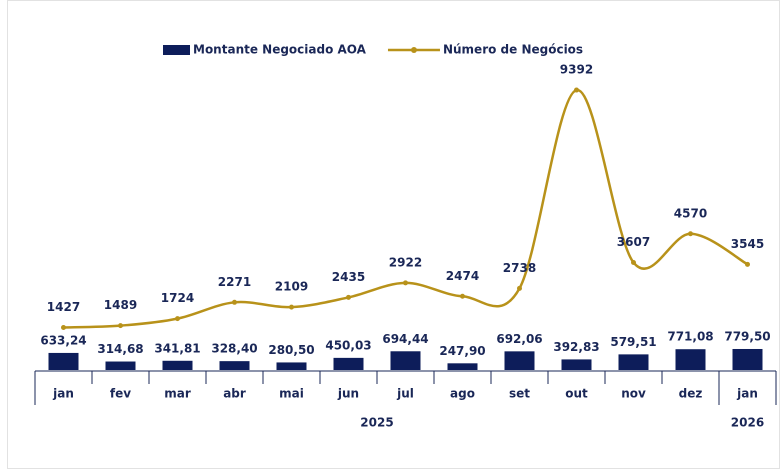  Describe the element at coordinates (519, 339) in the screenshot. I see `bar-value-label: 692,06` at that location.